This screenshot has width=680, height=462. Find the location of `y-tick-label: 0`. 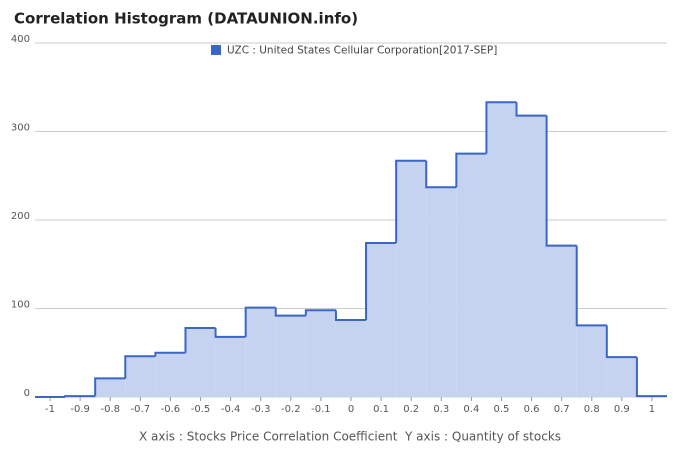

y-tick-label: 0 is located at coordinates (27, 393).